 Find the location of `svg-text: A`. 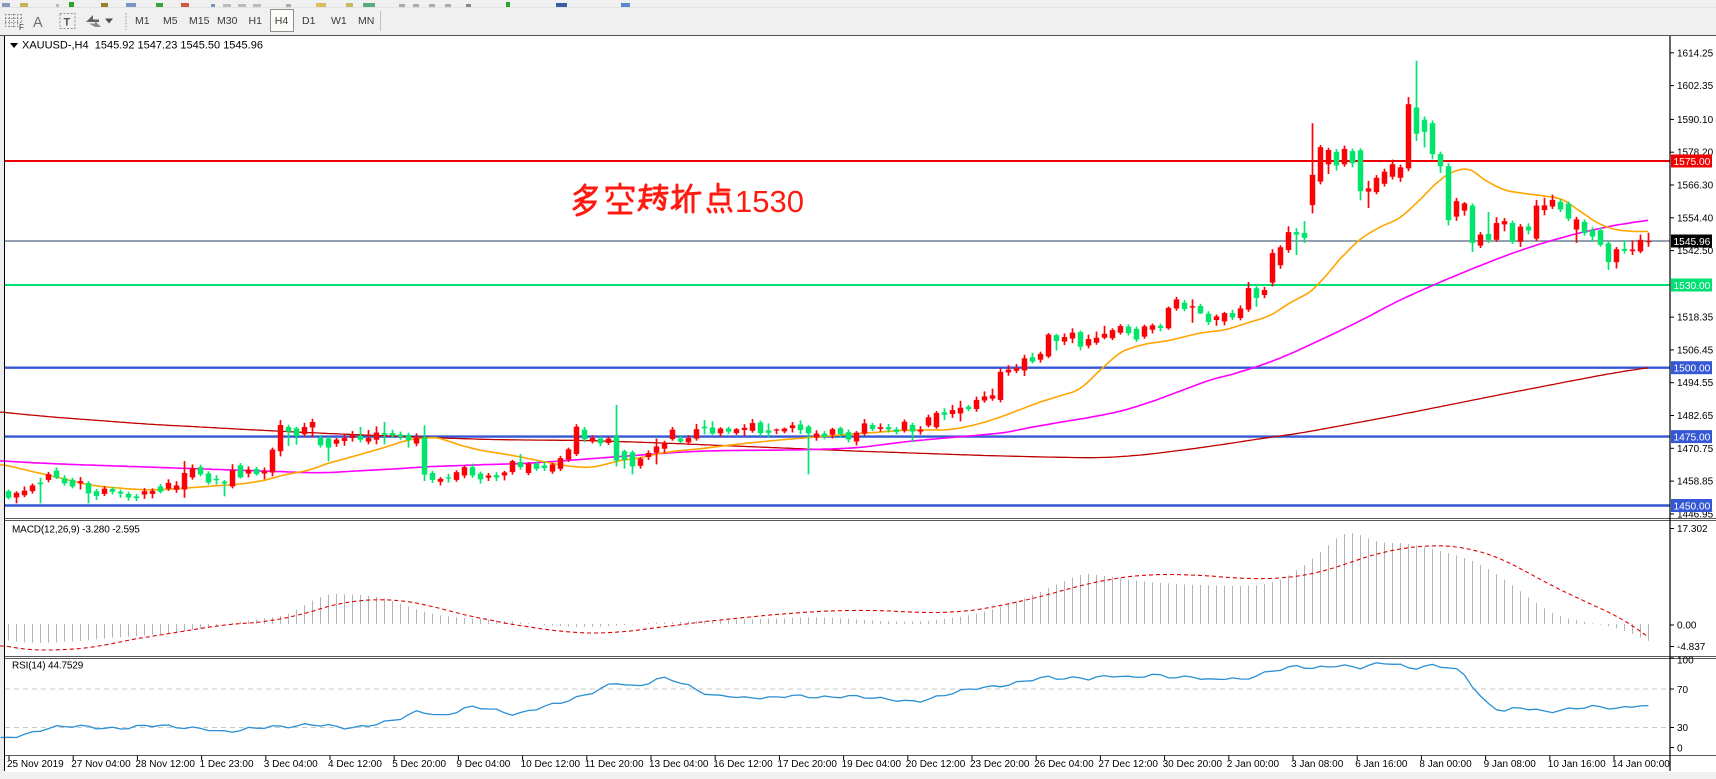

svg-text: A is located at coordinates (38, 23).